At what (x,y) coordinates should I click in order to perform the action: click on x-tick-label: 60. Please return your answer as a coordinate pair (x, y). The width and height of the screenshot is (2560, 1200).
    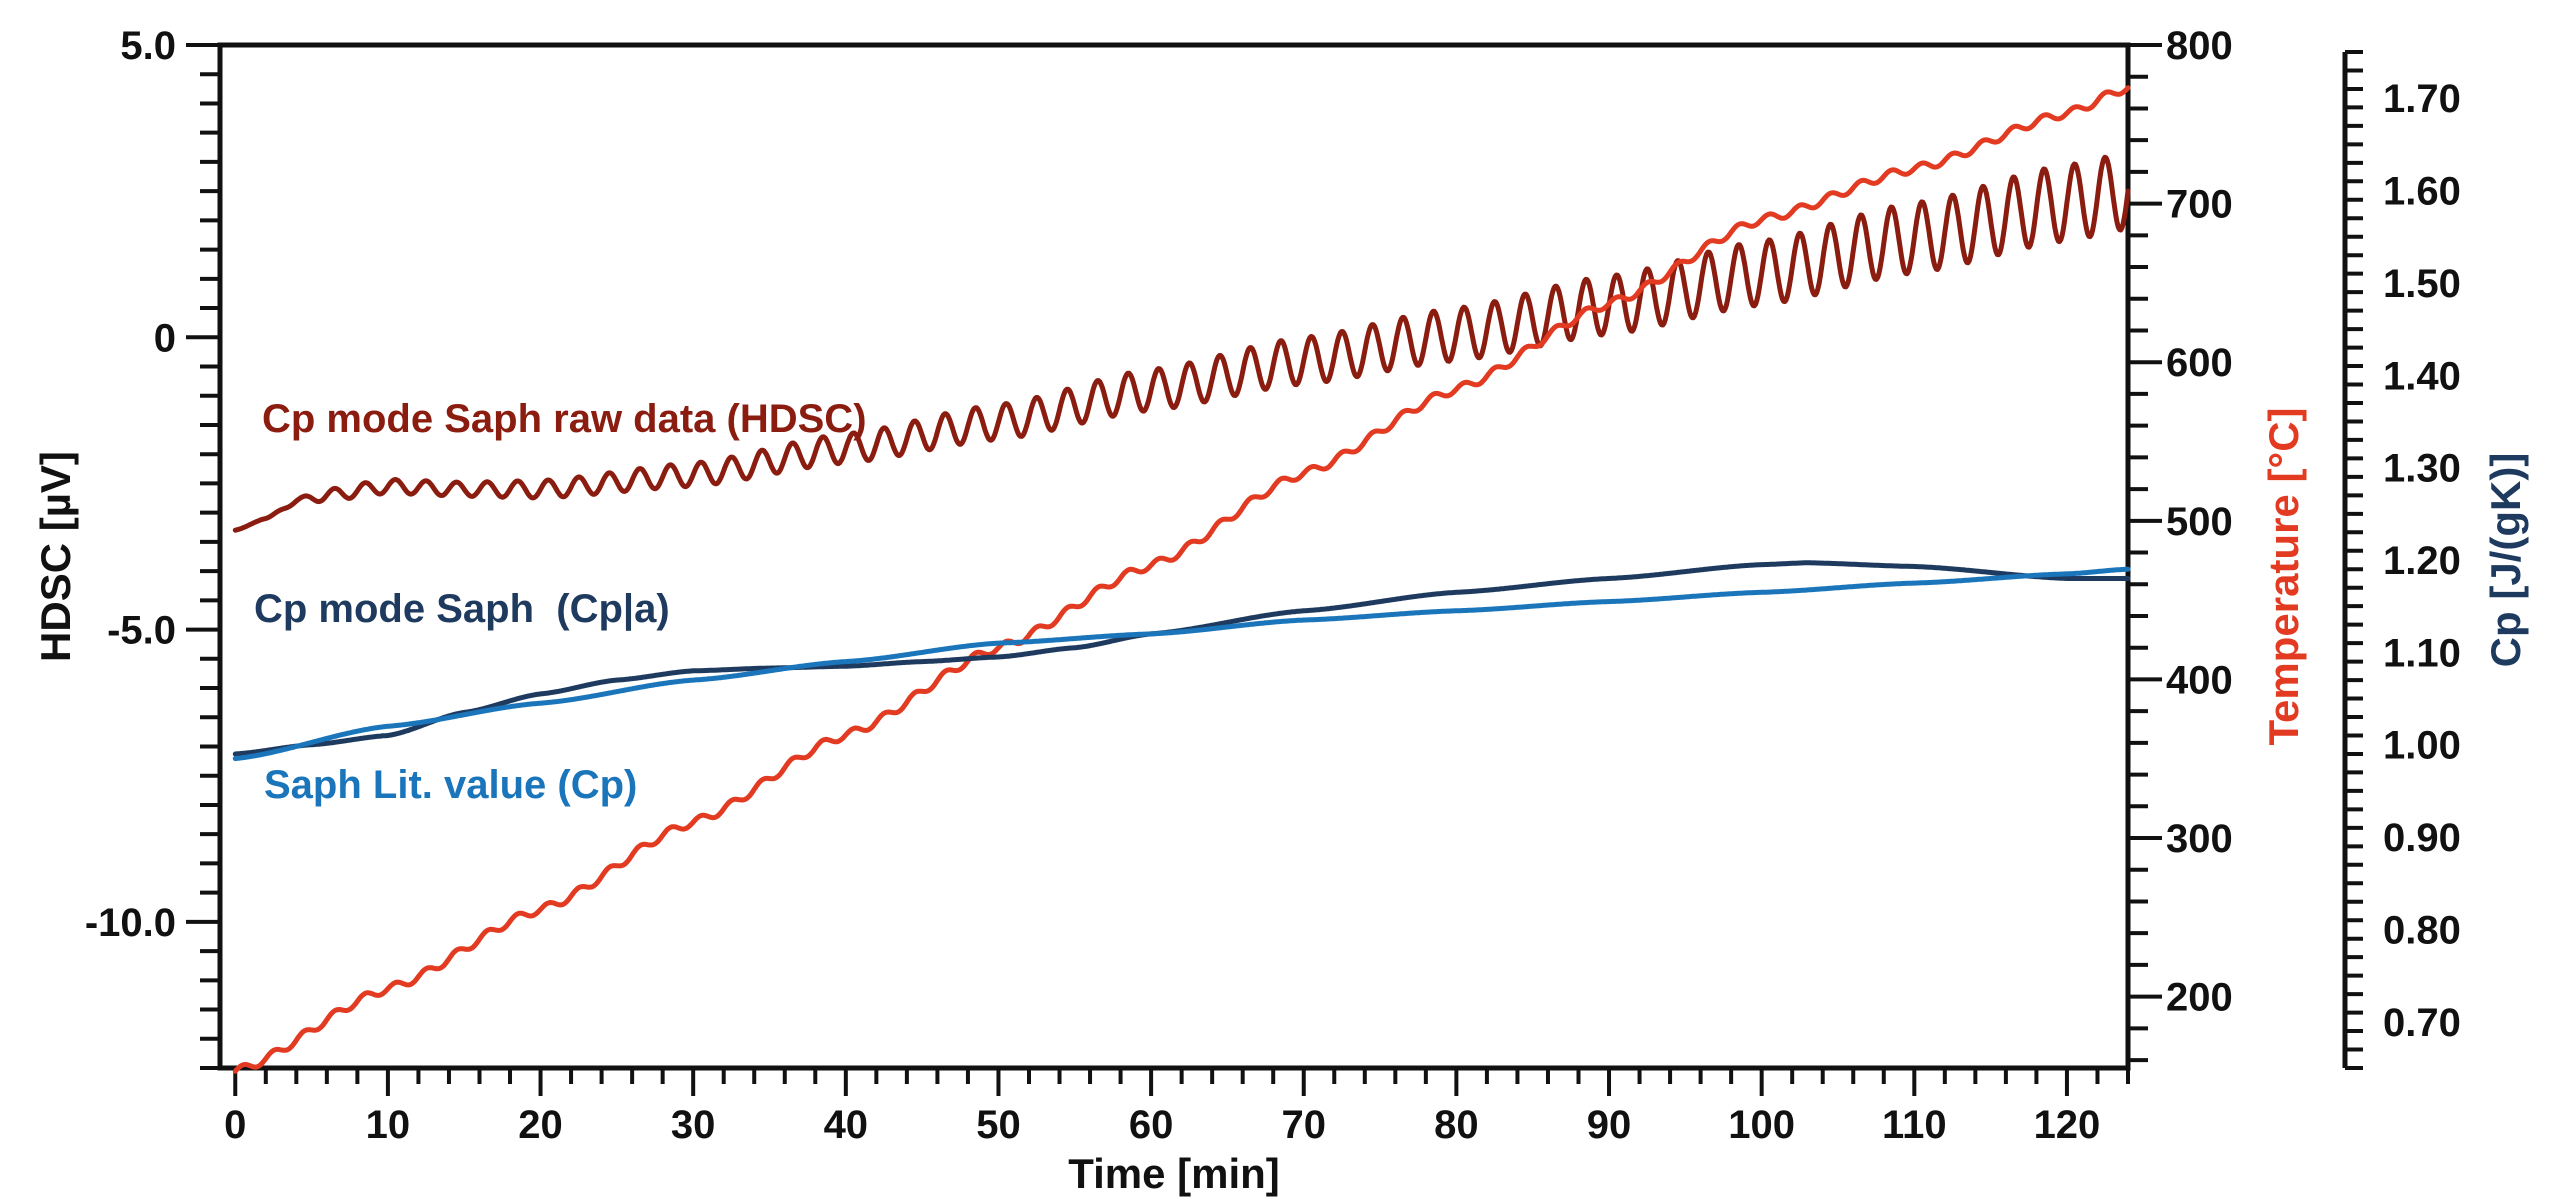
    Looking at the image, I should click on (1151, 1125).